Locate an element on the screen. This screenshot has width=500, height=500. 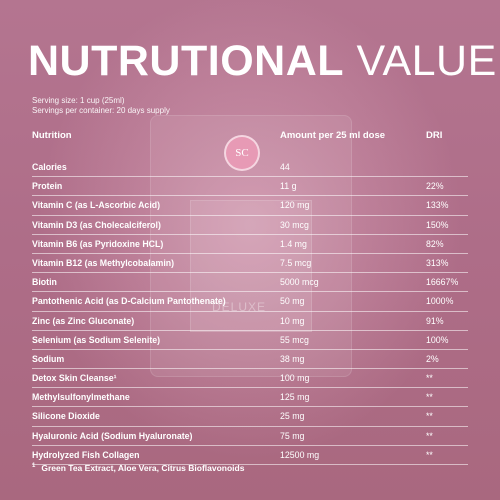
row-amount: 11 g is located at coordinates (288, 186).